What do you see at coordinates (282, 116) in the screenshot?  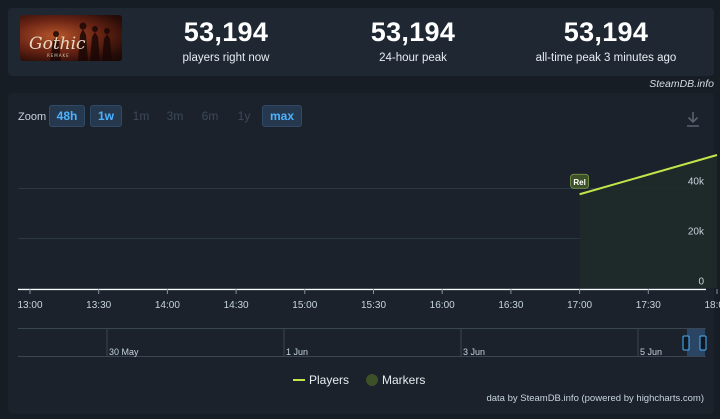 I see `zoom-button-max: max` at bounding box center [282, 116].